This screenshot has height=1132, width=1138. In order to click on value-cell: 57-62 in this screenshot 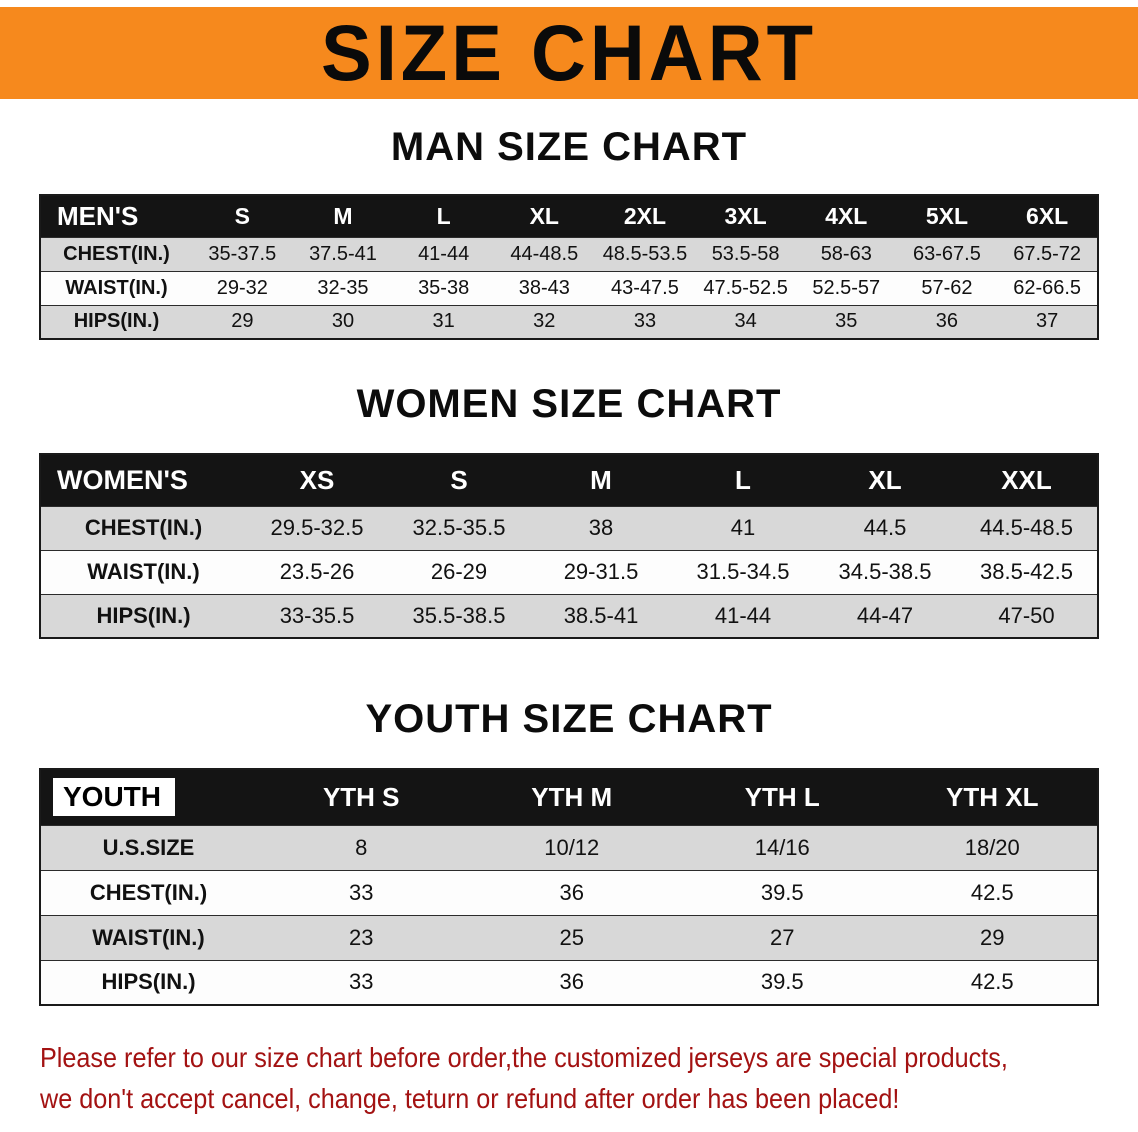, I will do `click(947, 288)`.